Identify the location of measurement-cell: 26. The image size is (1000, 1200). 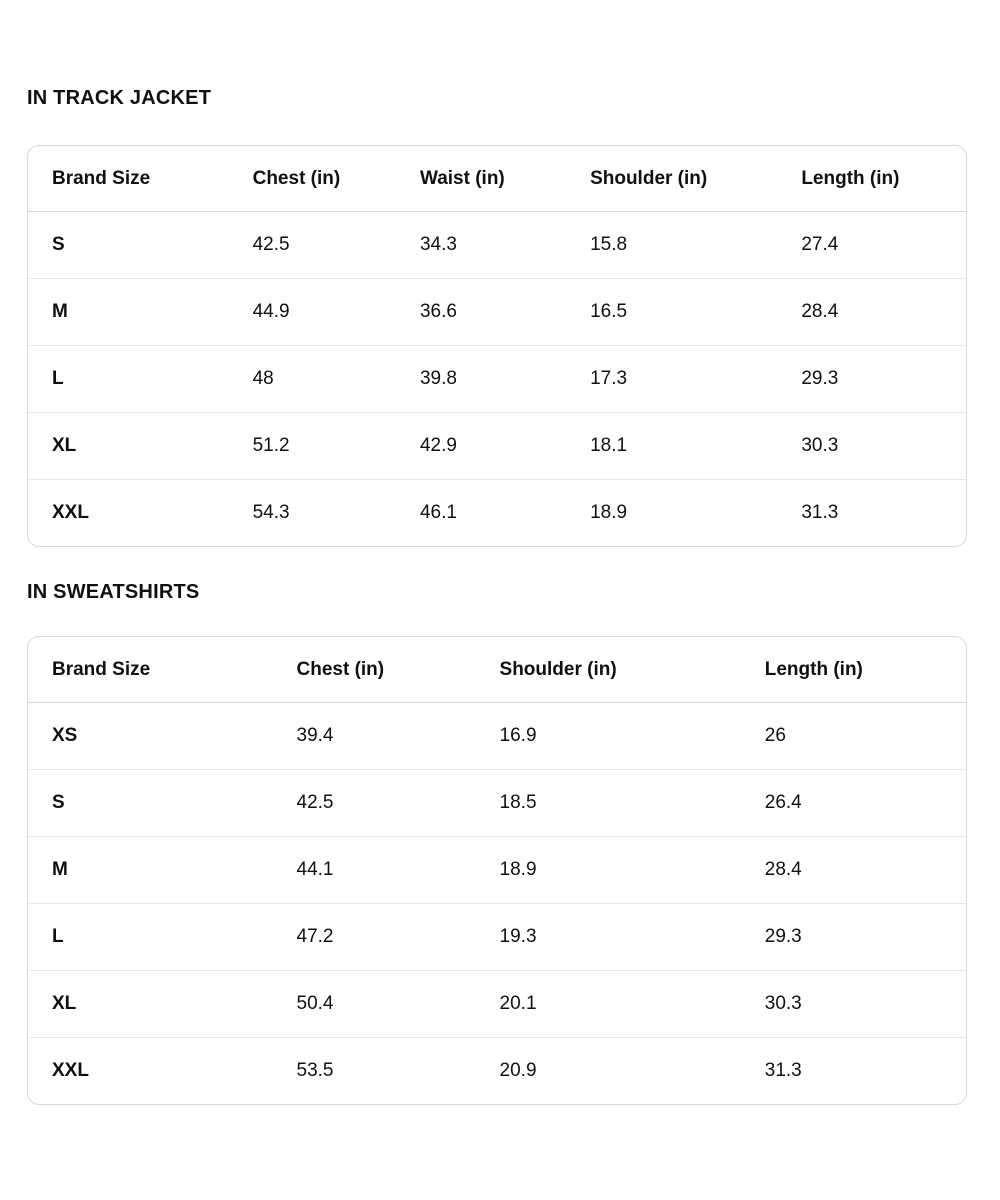
(775, 735).